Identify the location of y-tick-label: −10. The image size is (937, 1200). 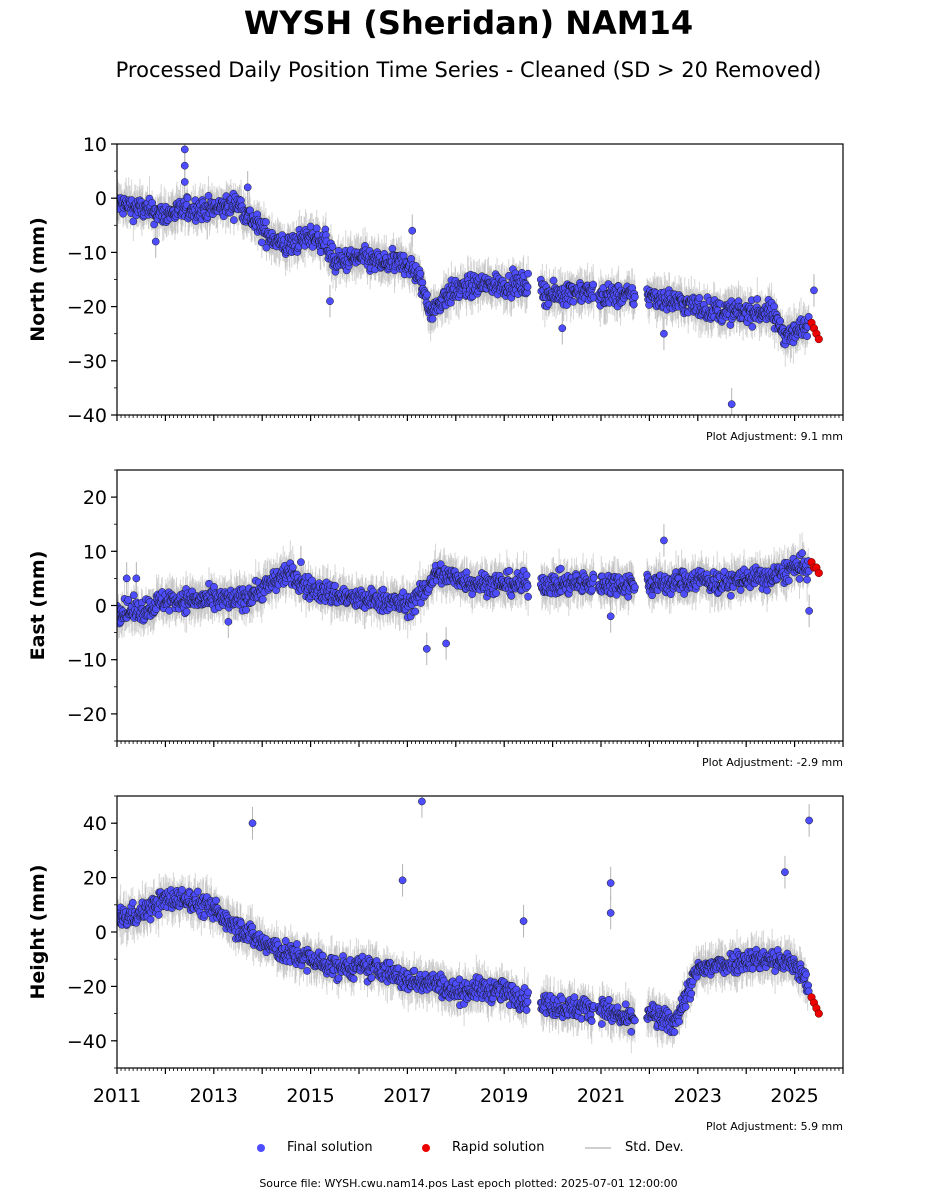
(87, 253).